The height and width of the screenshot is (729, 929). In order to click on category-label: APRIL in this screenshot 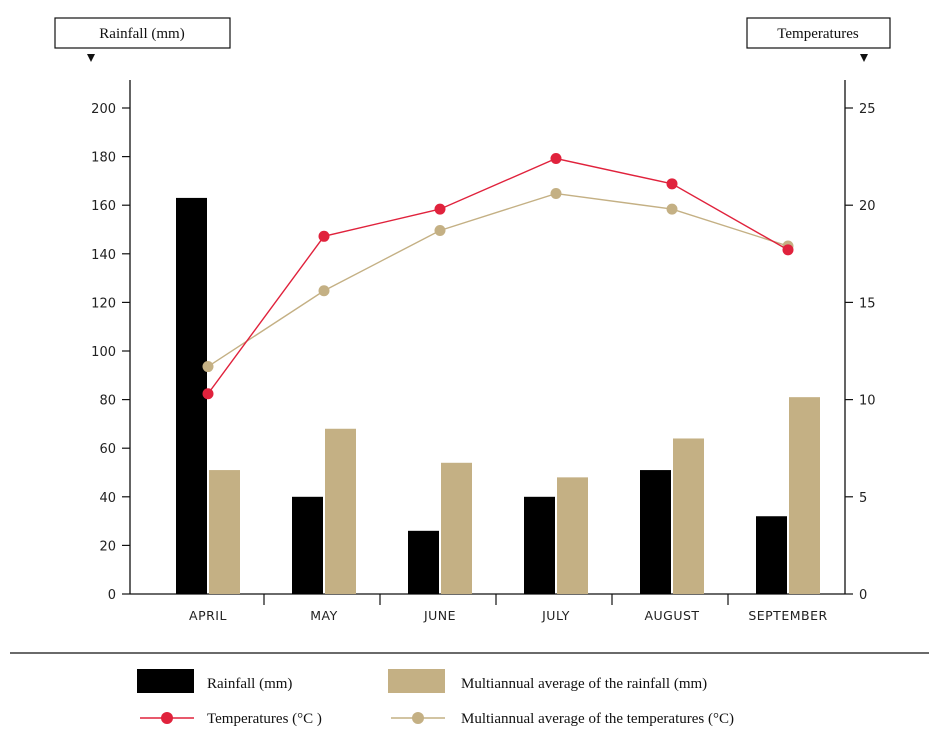, I will do `click(208, 615)`.